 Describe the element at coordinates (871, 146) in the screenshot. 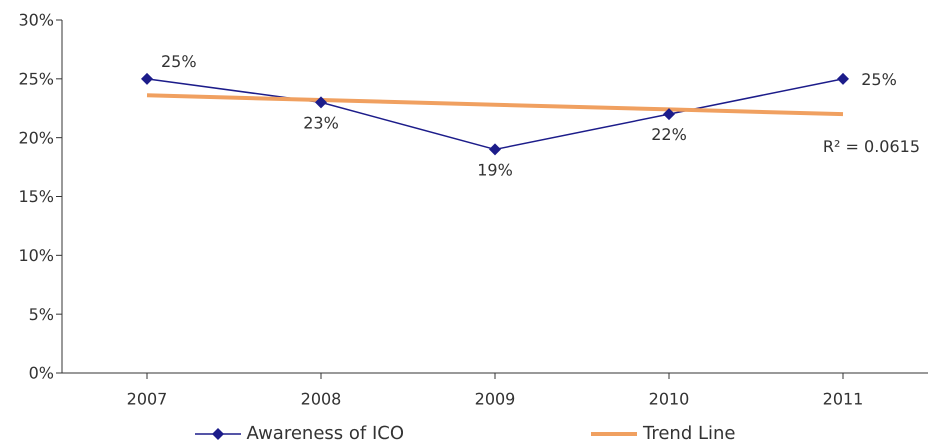

I see `annotation: R² = 0.0615` at that location.